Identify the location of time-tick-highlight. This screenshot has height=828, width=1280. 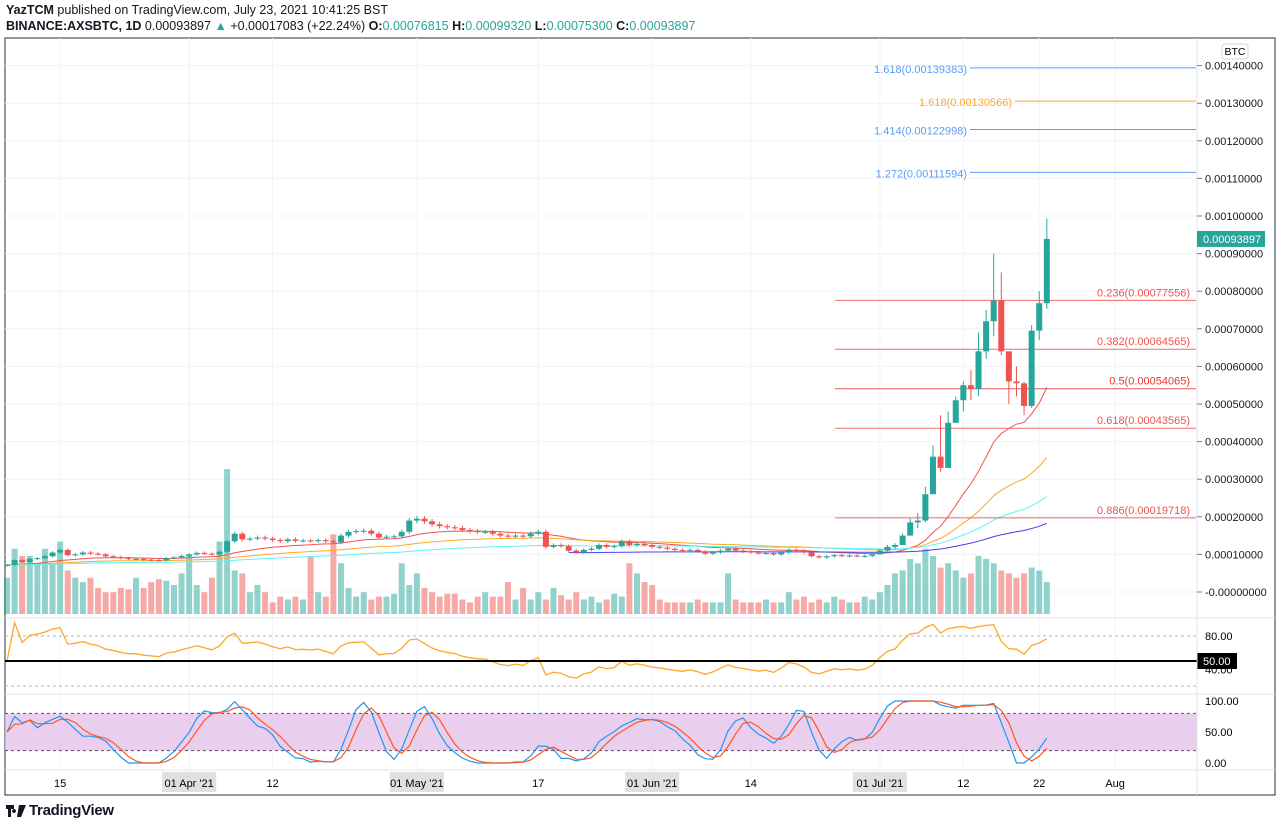
(416, 782).